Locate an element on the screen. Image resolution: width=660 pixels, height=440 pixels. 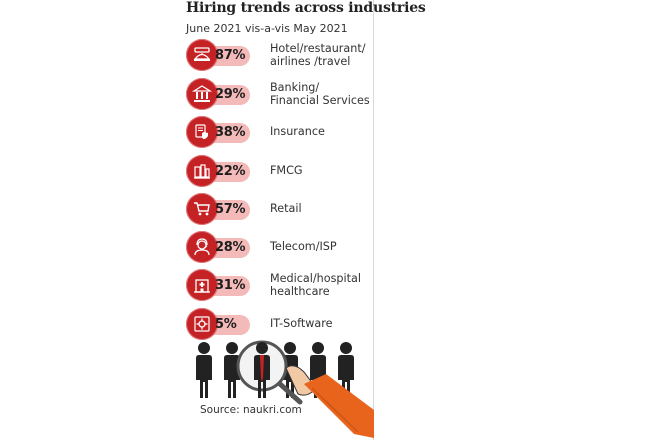
person-icon is located at coordinates (204, 370).